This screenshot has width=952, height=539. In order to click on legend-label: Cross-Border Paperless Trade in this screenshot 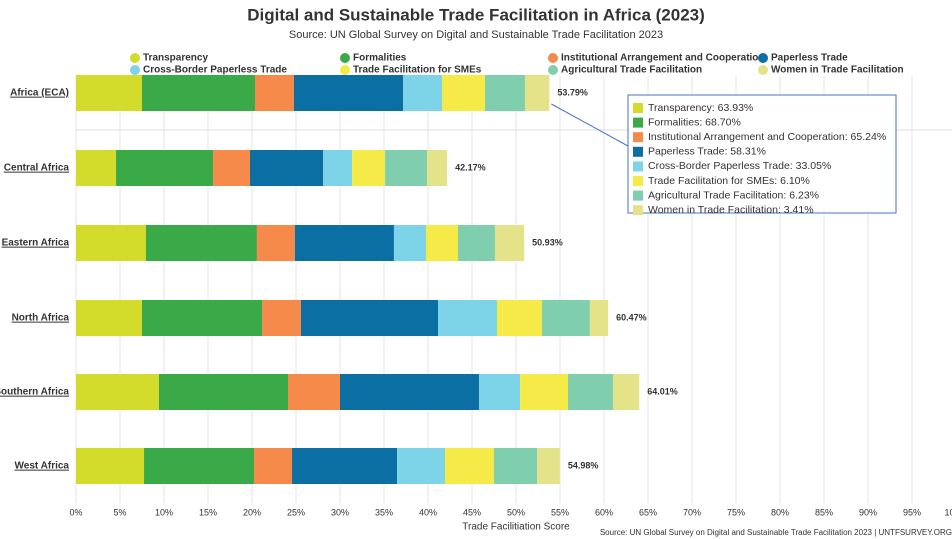, I will do `click(215, 70)`.